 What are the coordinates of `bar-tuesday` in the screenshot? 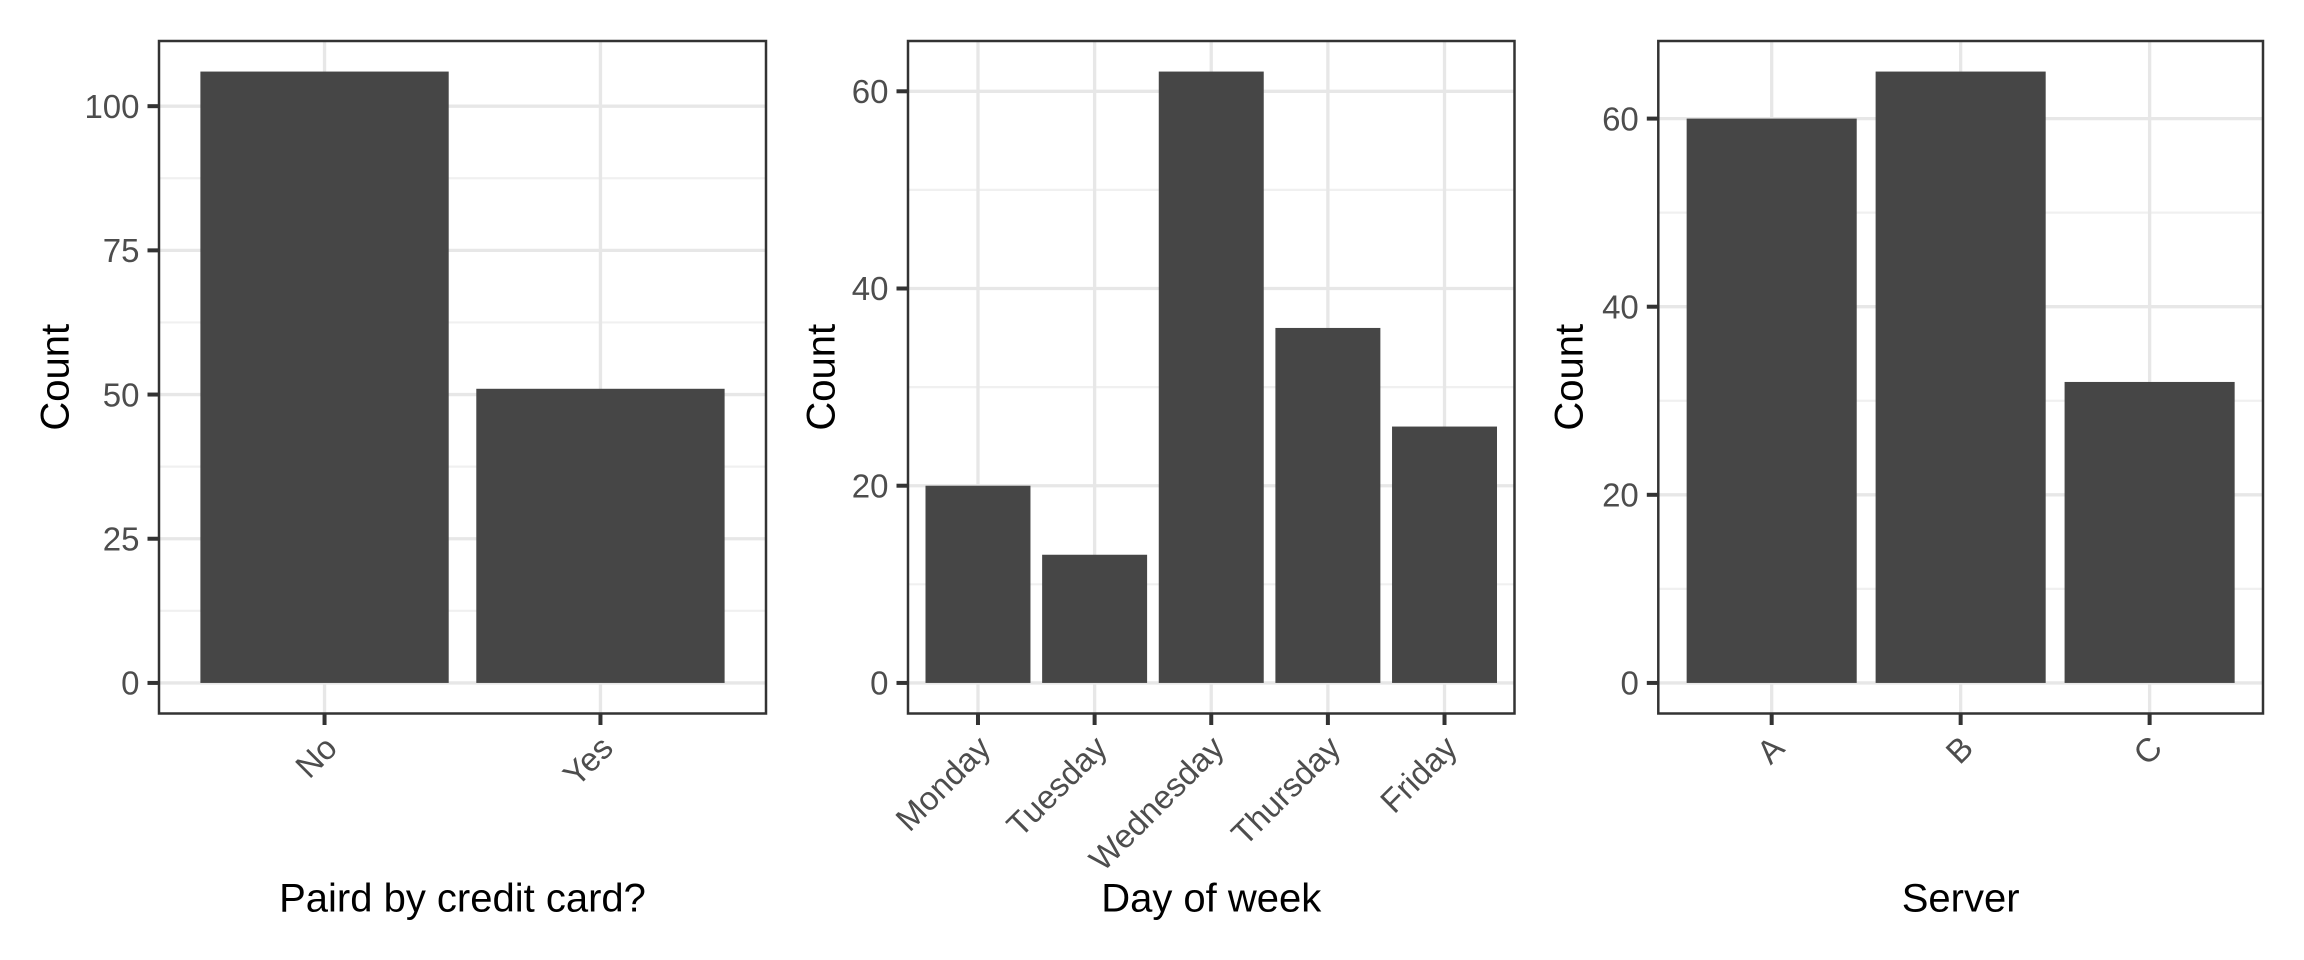 It's located at (1095, 618).